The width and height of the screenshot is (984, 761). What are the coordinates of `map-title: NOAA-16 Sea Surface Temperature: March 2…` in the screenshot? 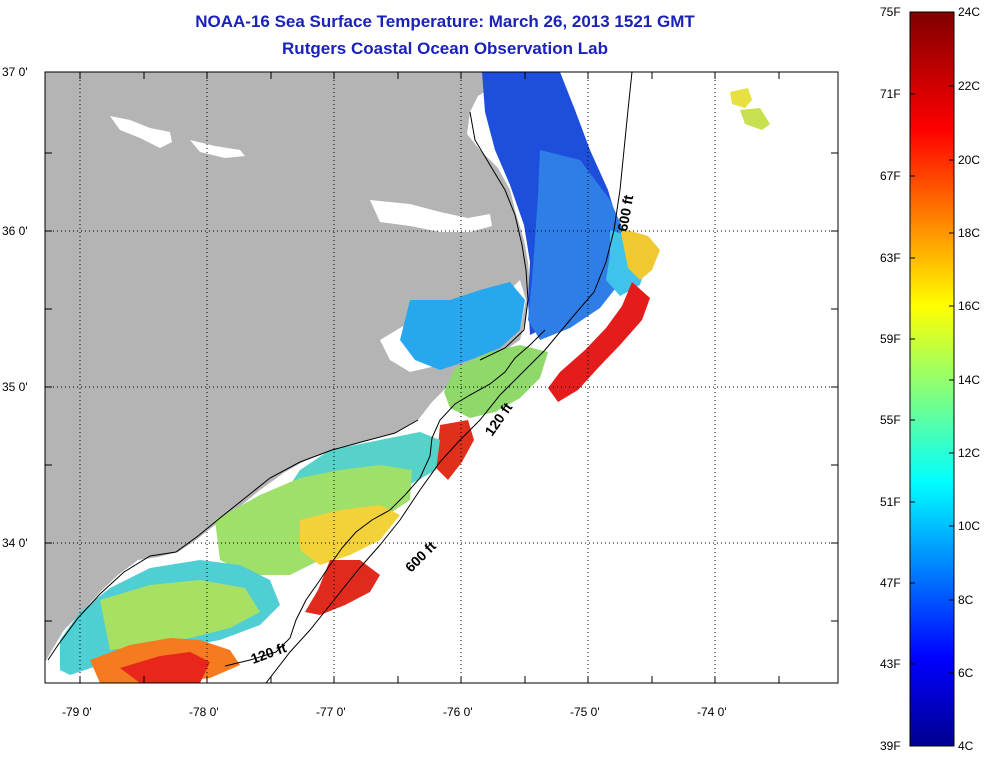 It's located at (445, 21).